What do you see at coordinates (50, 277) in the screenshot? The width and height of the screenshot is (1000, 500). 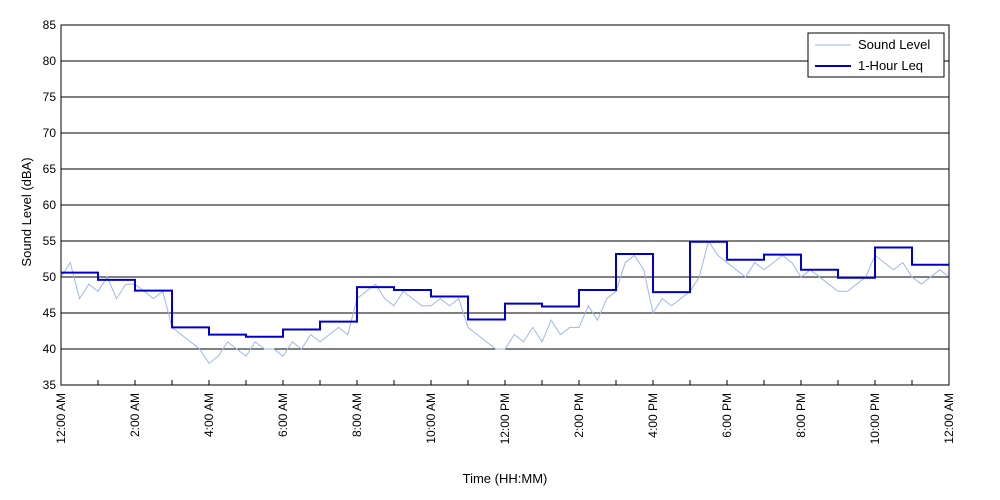 I see `y-tick-label-50: 50` at bounding box center [50, 277].